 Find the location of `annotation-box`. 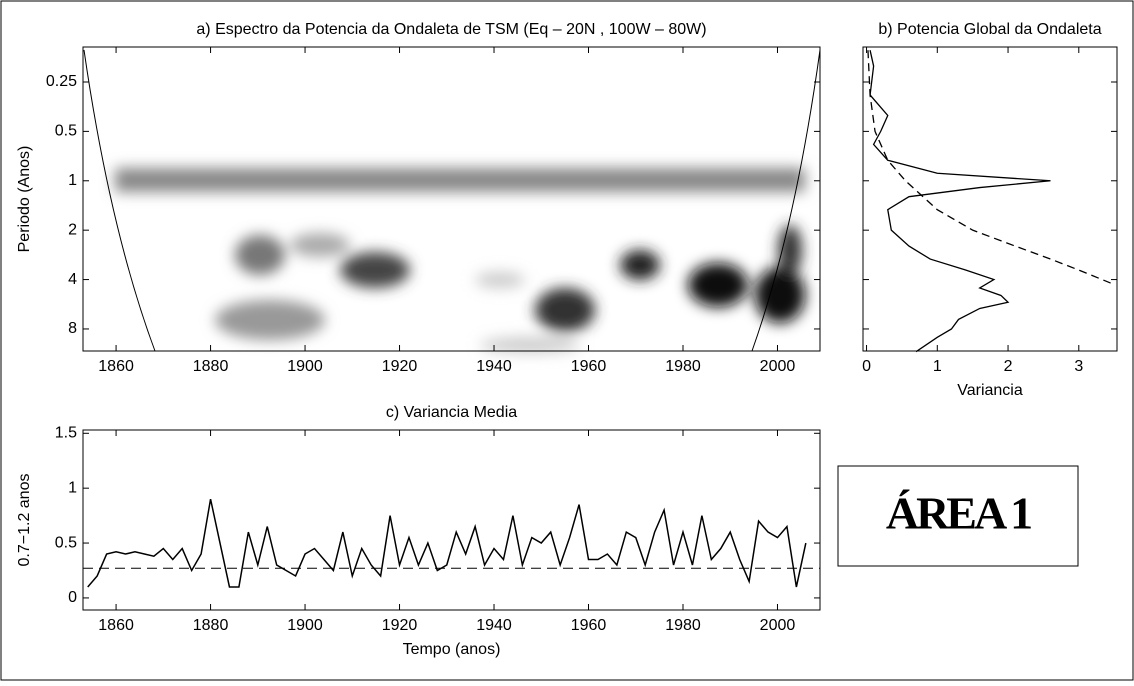

annotation-box is located at coordinates (958, 516).